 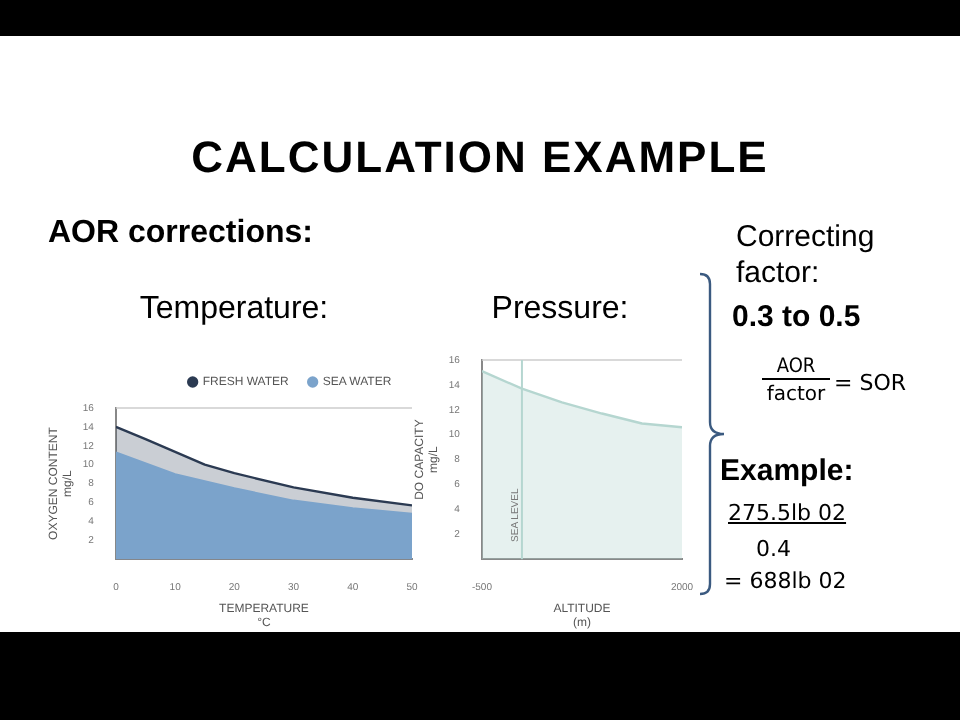 What do you see at coordinates (785, 581) in the screenshot?
I see `text: = 688lb 02` at bounding box center [785, 581].